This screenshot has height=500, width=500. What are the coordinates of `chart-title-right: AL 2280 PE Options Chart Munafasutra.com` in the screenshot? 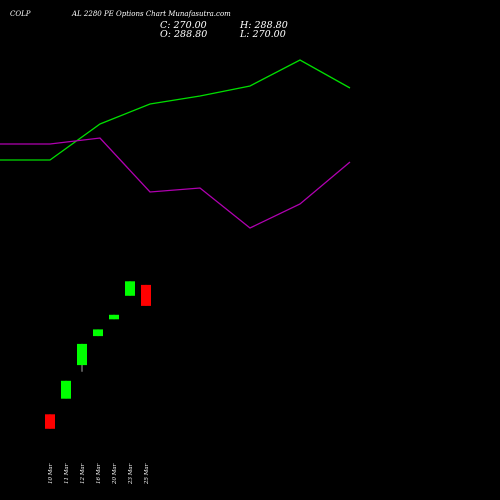 It's located at (151, 14).